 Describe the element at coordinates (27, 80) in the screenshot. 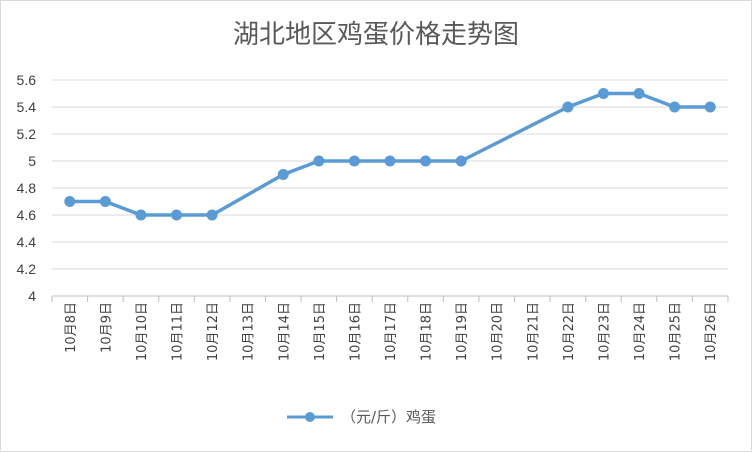

I see `y-tick-label: 5.6` at that location.